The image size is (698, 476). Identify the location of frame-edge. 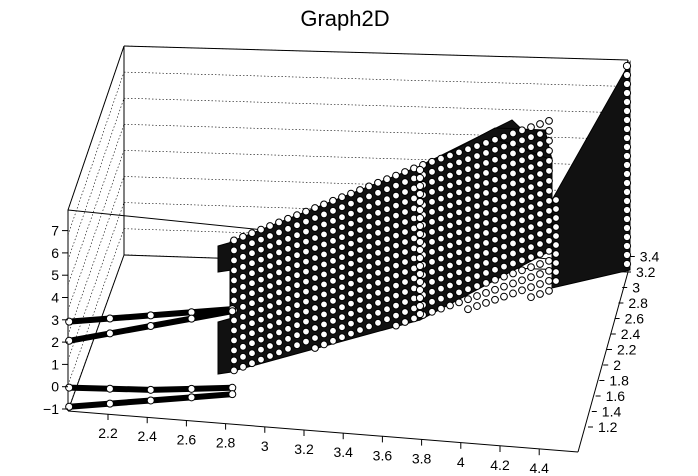
(603, 362).